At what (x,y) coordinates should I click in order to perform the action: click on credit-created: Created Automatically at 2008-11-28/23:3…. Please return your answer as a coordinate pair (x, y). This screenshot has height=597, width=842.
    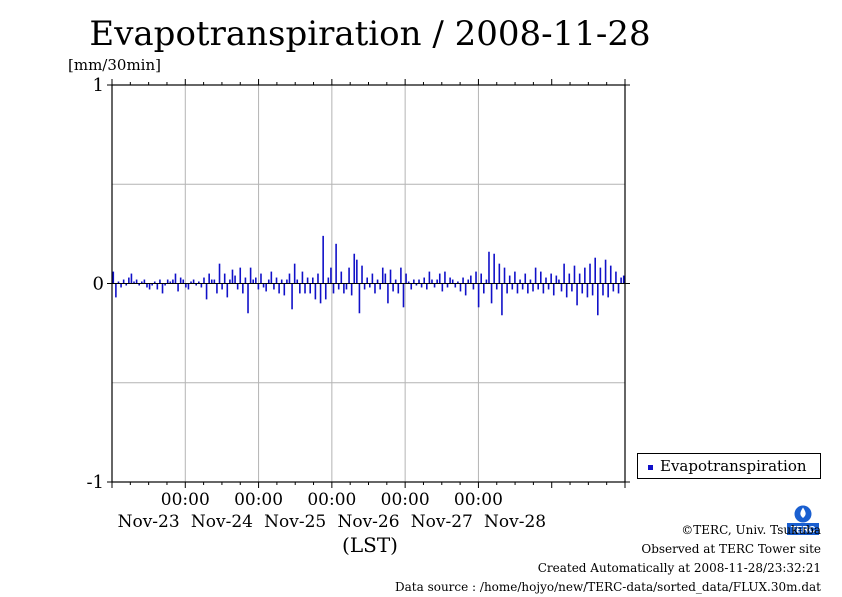
    Looking at the image, I should click on (679, 568).